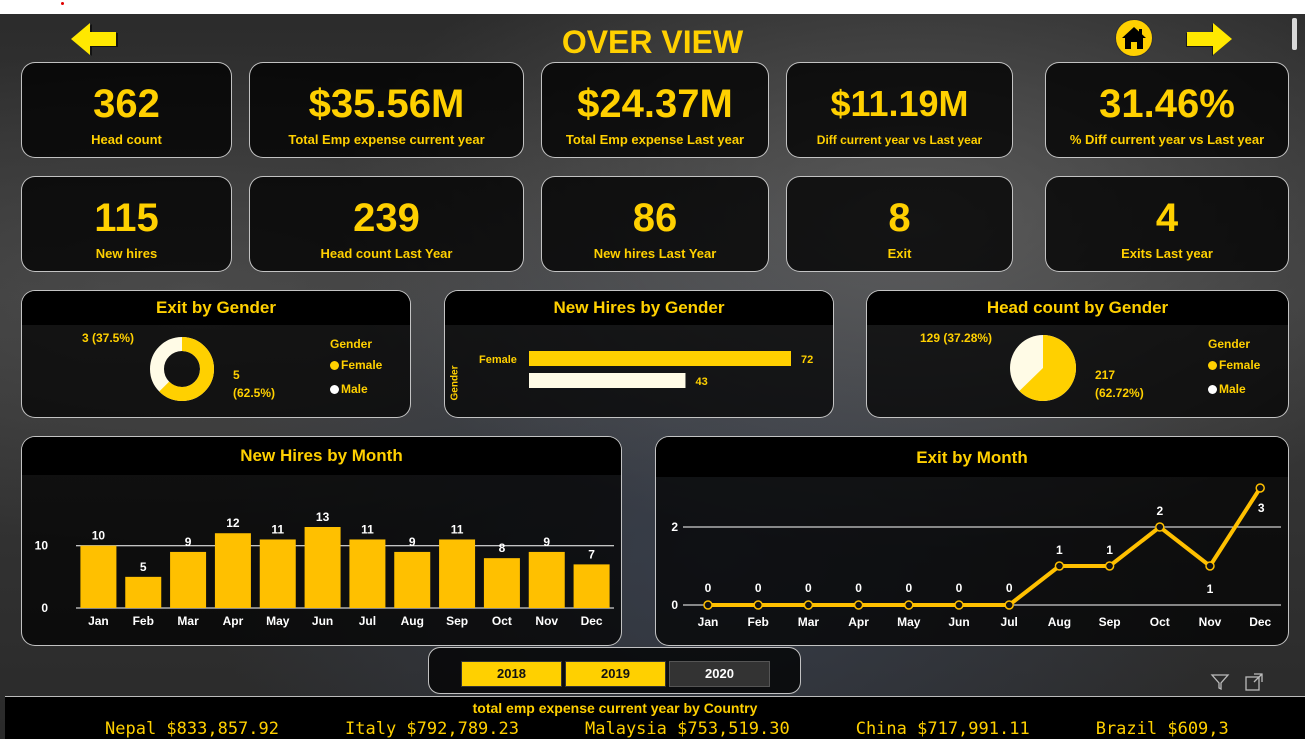 This screenshot has width=1305, height=739. What do you see at coordinates (899, 110) in the screenshot?
I see `kpi-card-diff: $11.19M Diff current year vs Last year` at bounding box center [899, 110].